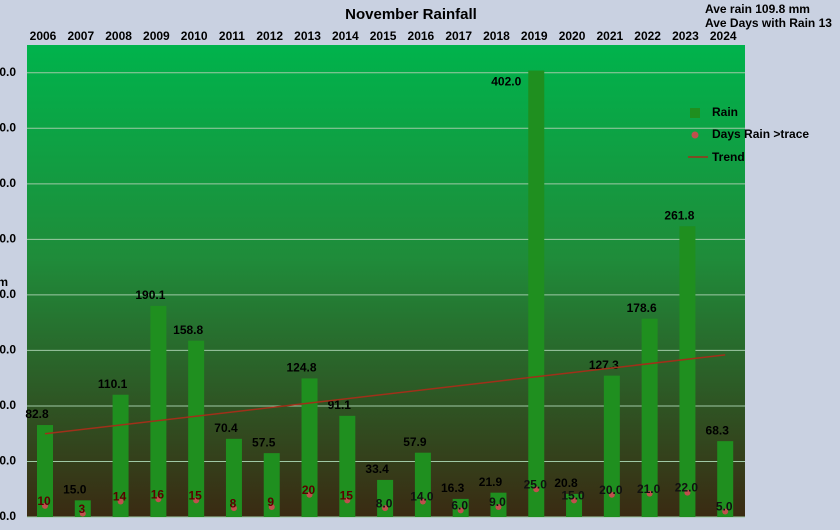  I want to click on days-label: 3, so click(81, 509).